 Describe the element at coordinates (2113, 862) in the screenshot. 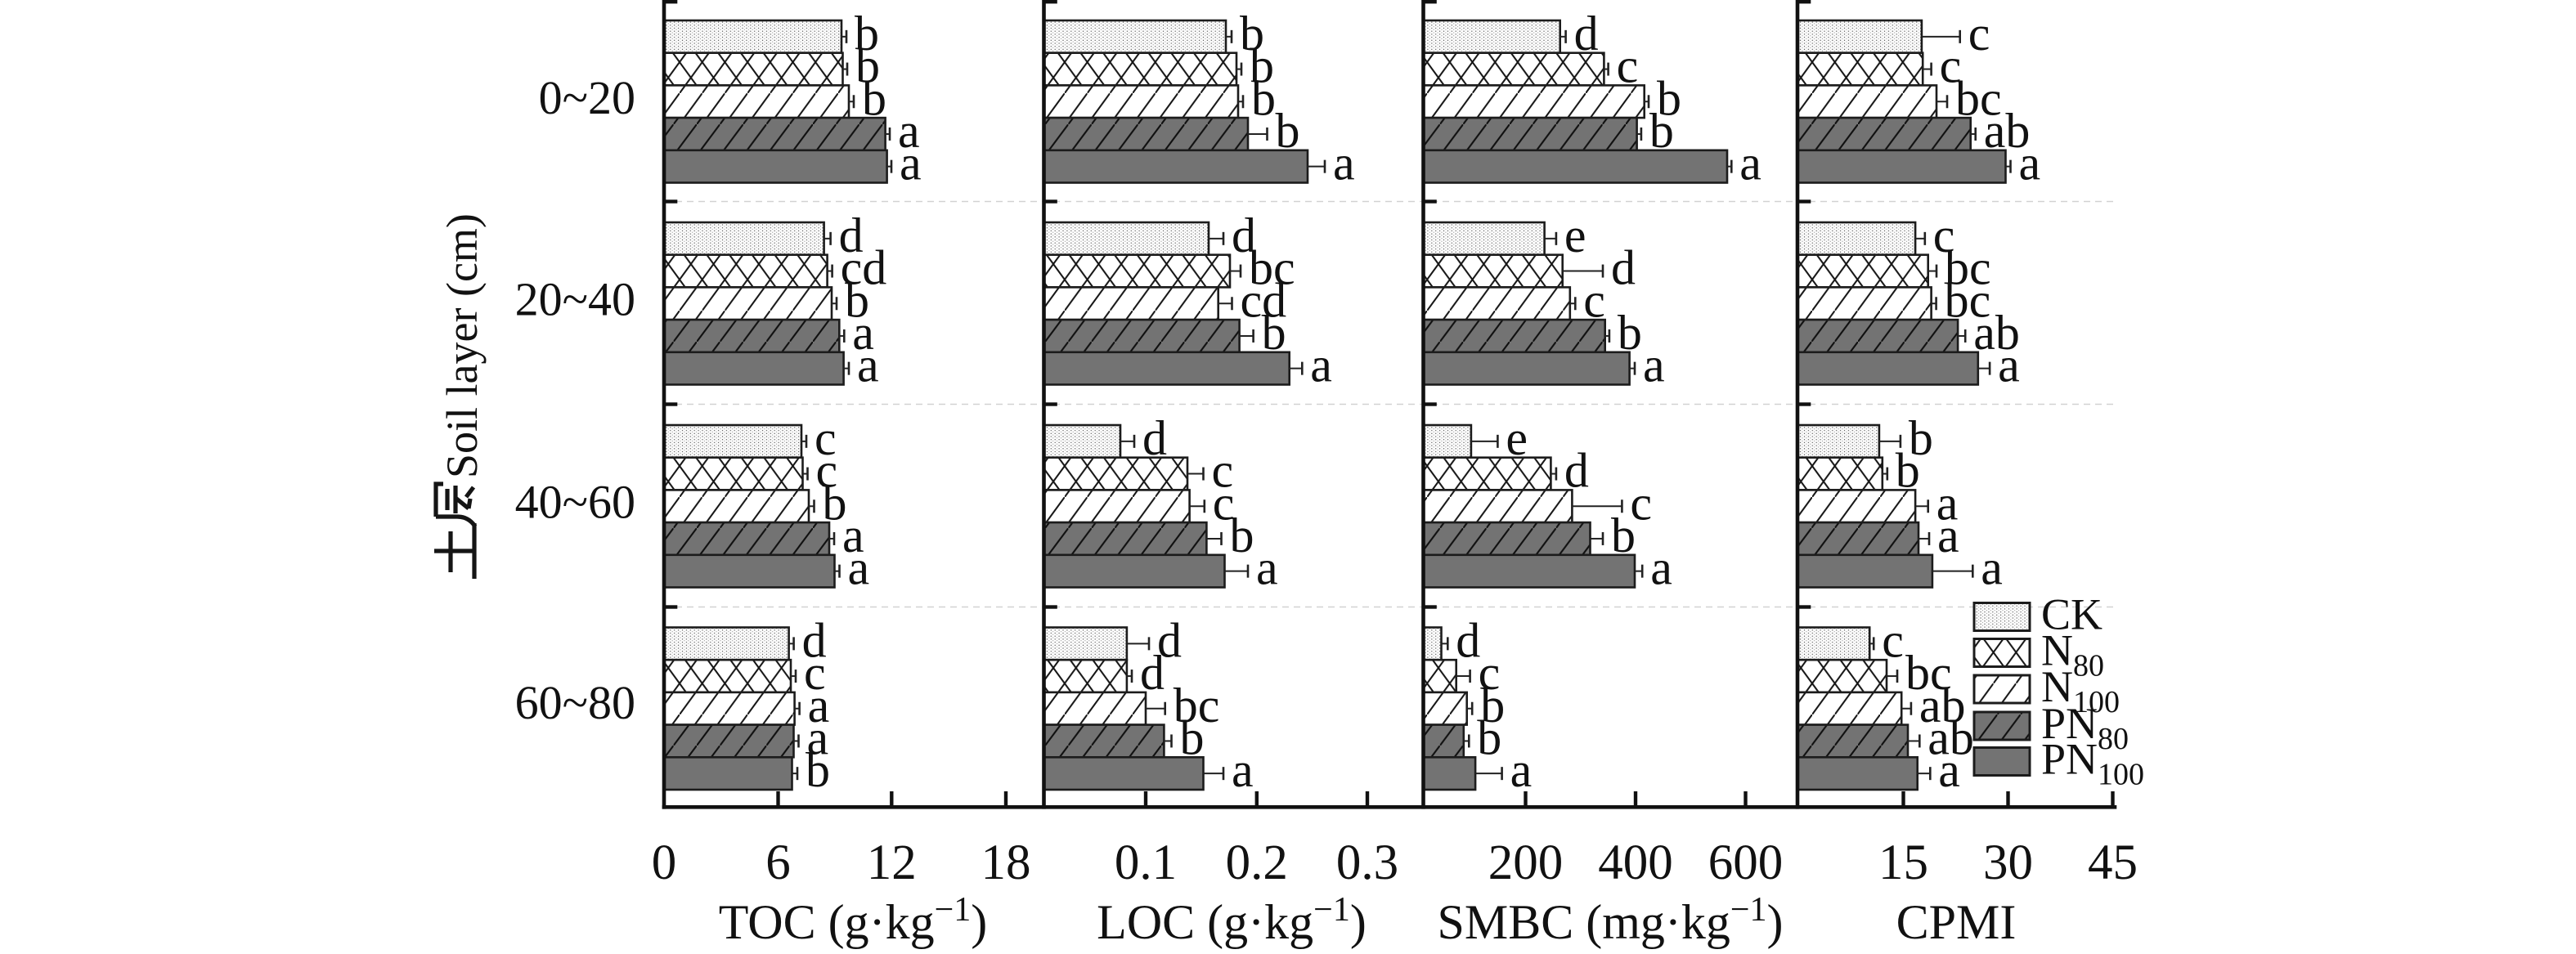

I see `svg-text: 45` at that location.